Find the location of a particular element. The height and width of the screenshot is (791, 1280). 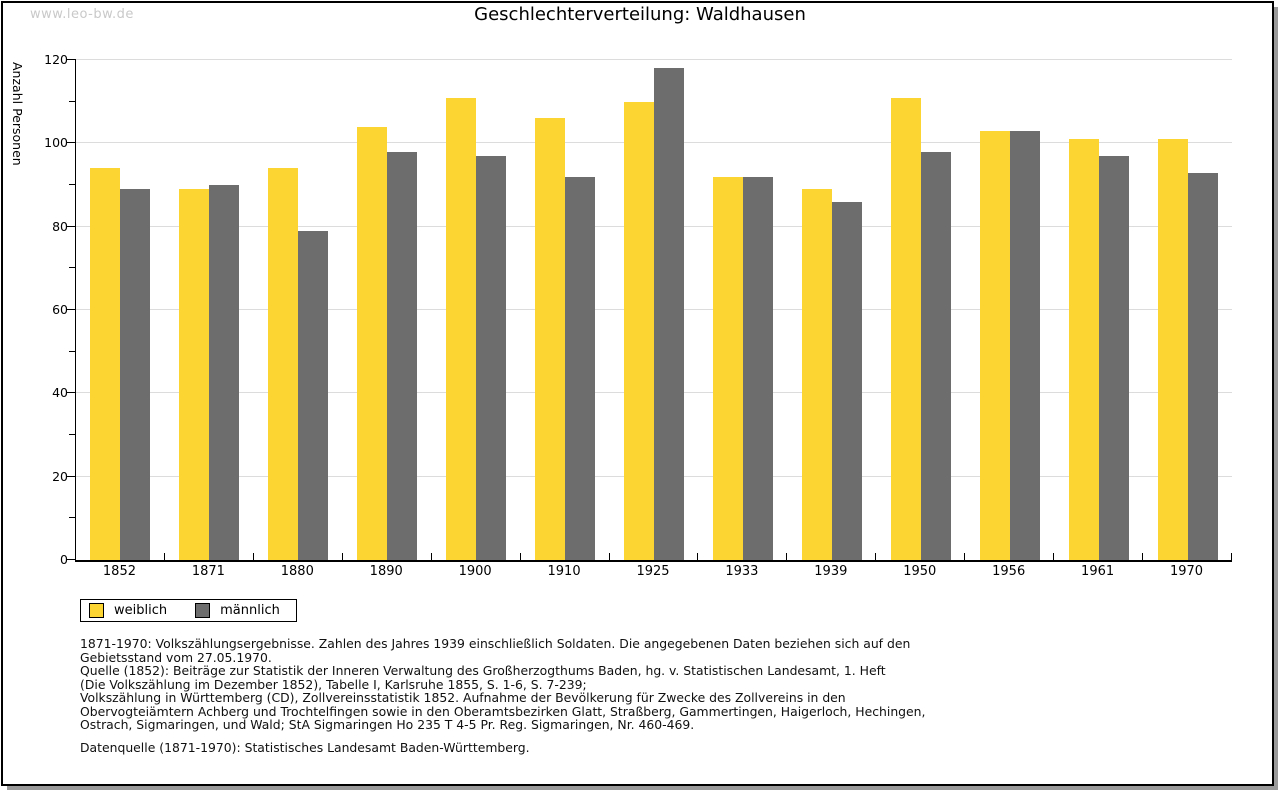

bar-group-1950 is located at coordinates (920, 310).